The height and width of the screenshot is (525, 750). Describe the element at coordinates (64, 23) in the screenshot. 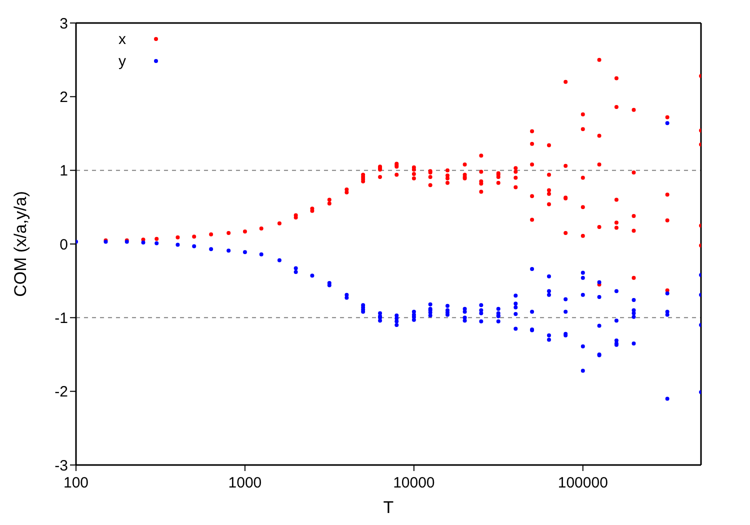

I see `y-tick-label: 3` at that location.